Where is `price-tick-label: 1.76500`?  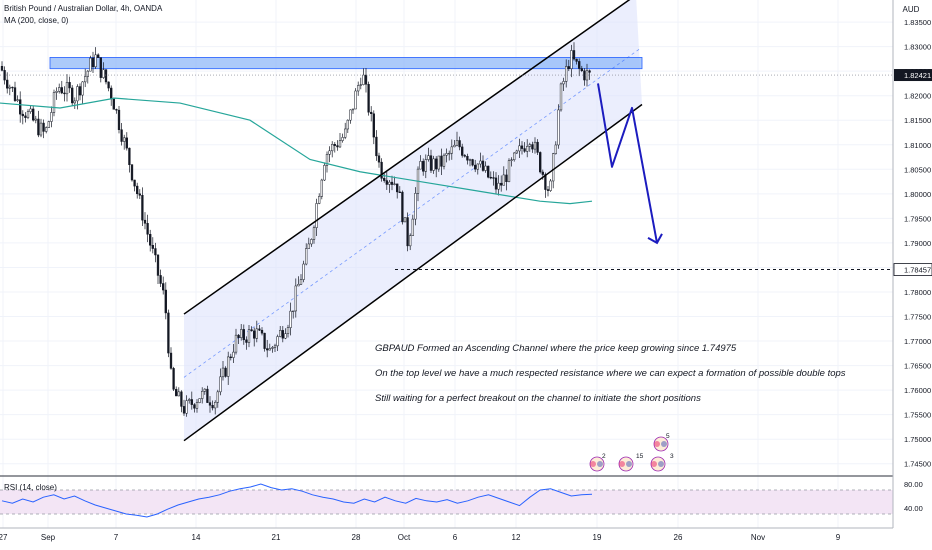
price-tick-label: 1.76500 is located at coordinates (917, 366).